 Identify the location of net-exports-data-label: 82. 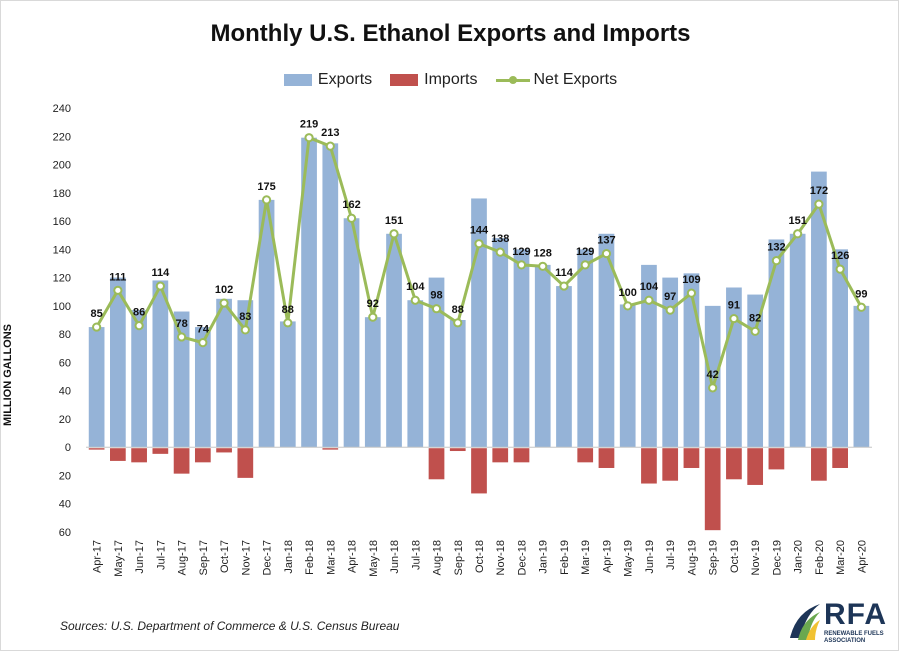
(755, 318).